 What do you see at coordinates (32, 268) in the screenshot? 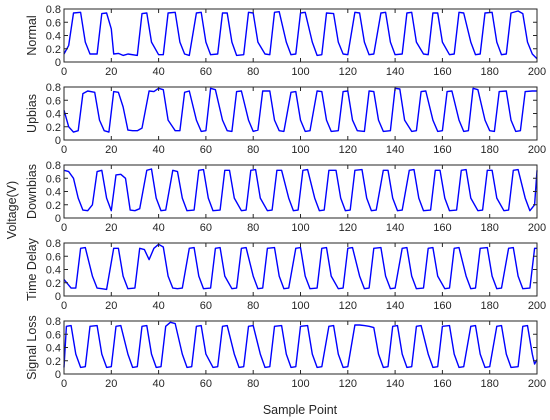
I see `panel-label-time-delay: Time Delay` at bounding box center [32, 268].